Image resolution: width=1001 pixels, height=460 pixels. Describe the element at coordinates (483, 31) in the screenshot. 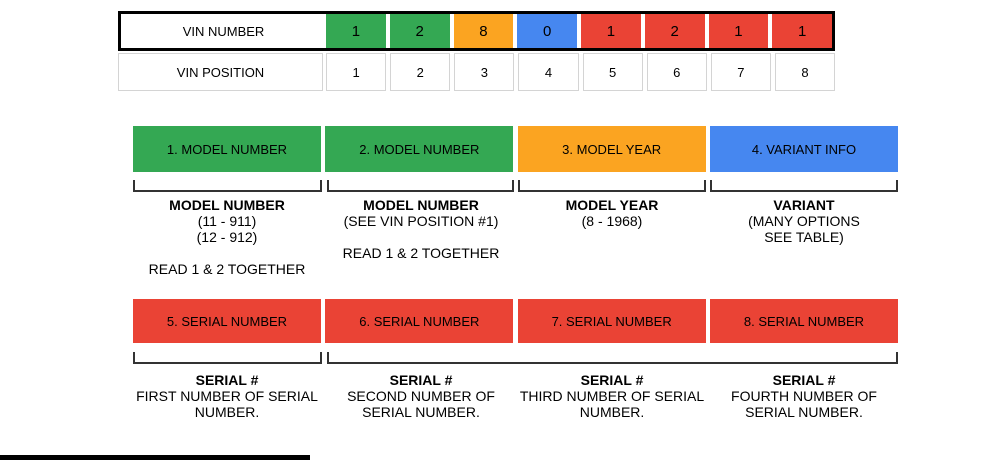

I see `vin-digit-3: 8` at that location.